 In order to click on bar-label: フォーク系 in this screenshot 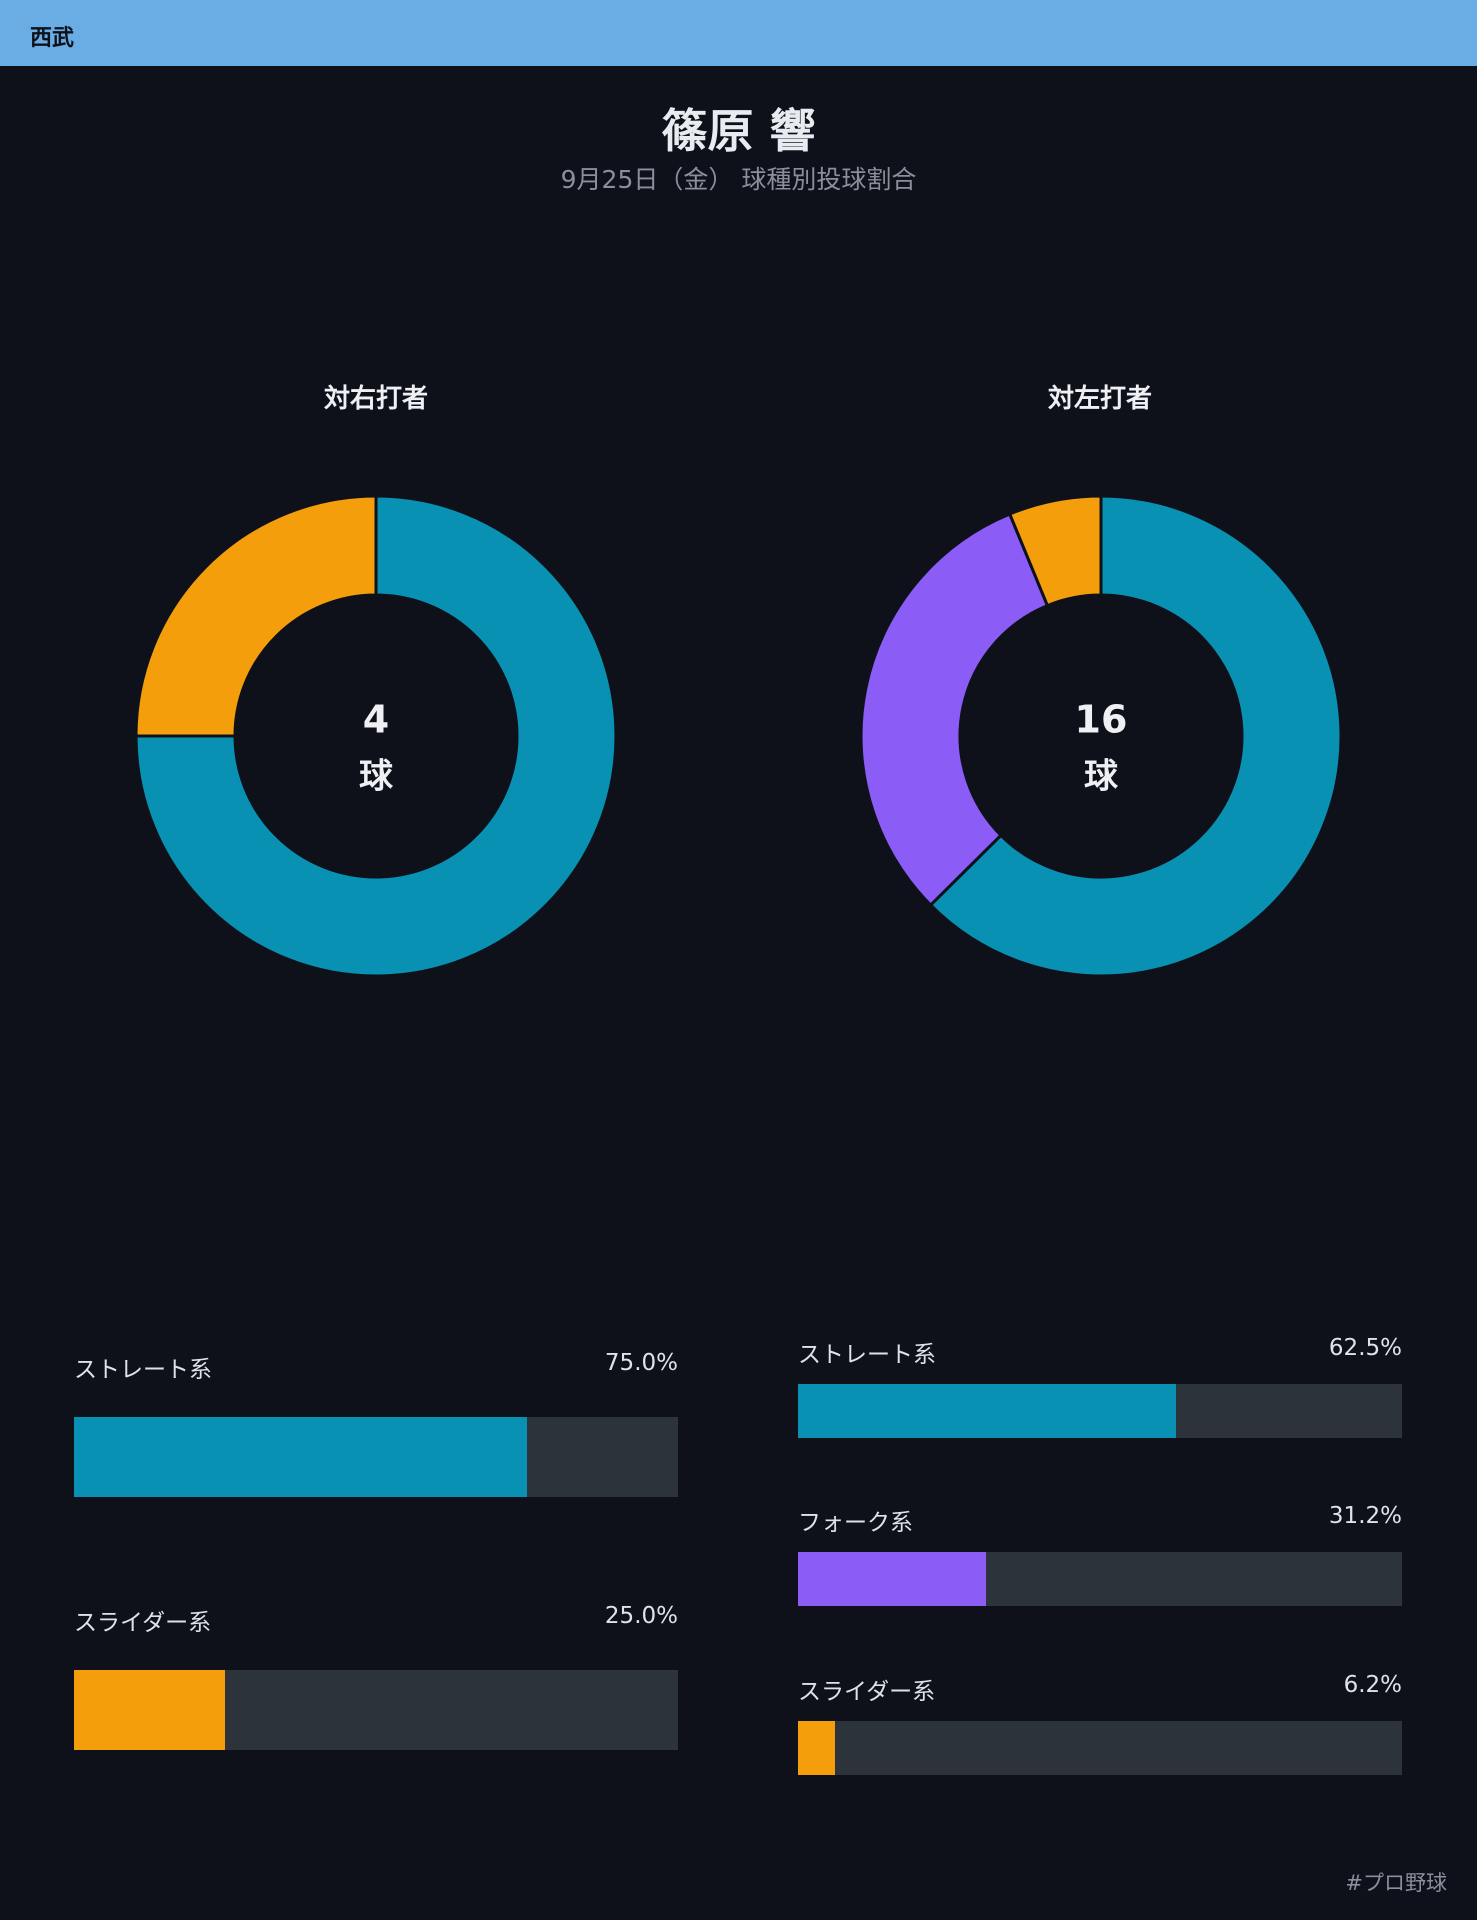, I will do `click(855, 1523)`.